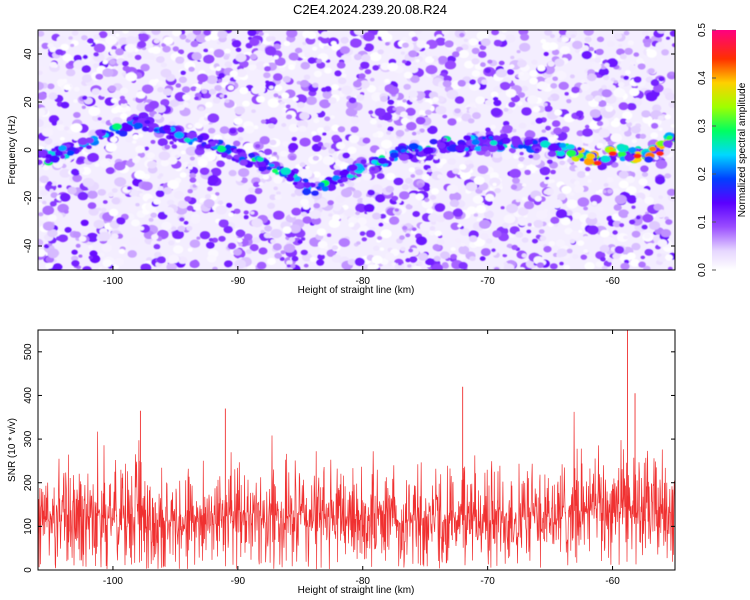  What do you see at coordinates (28, 54) in the screenshot?
I see `y-tick-label: 40` at bounding box center [28, 54].